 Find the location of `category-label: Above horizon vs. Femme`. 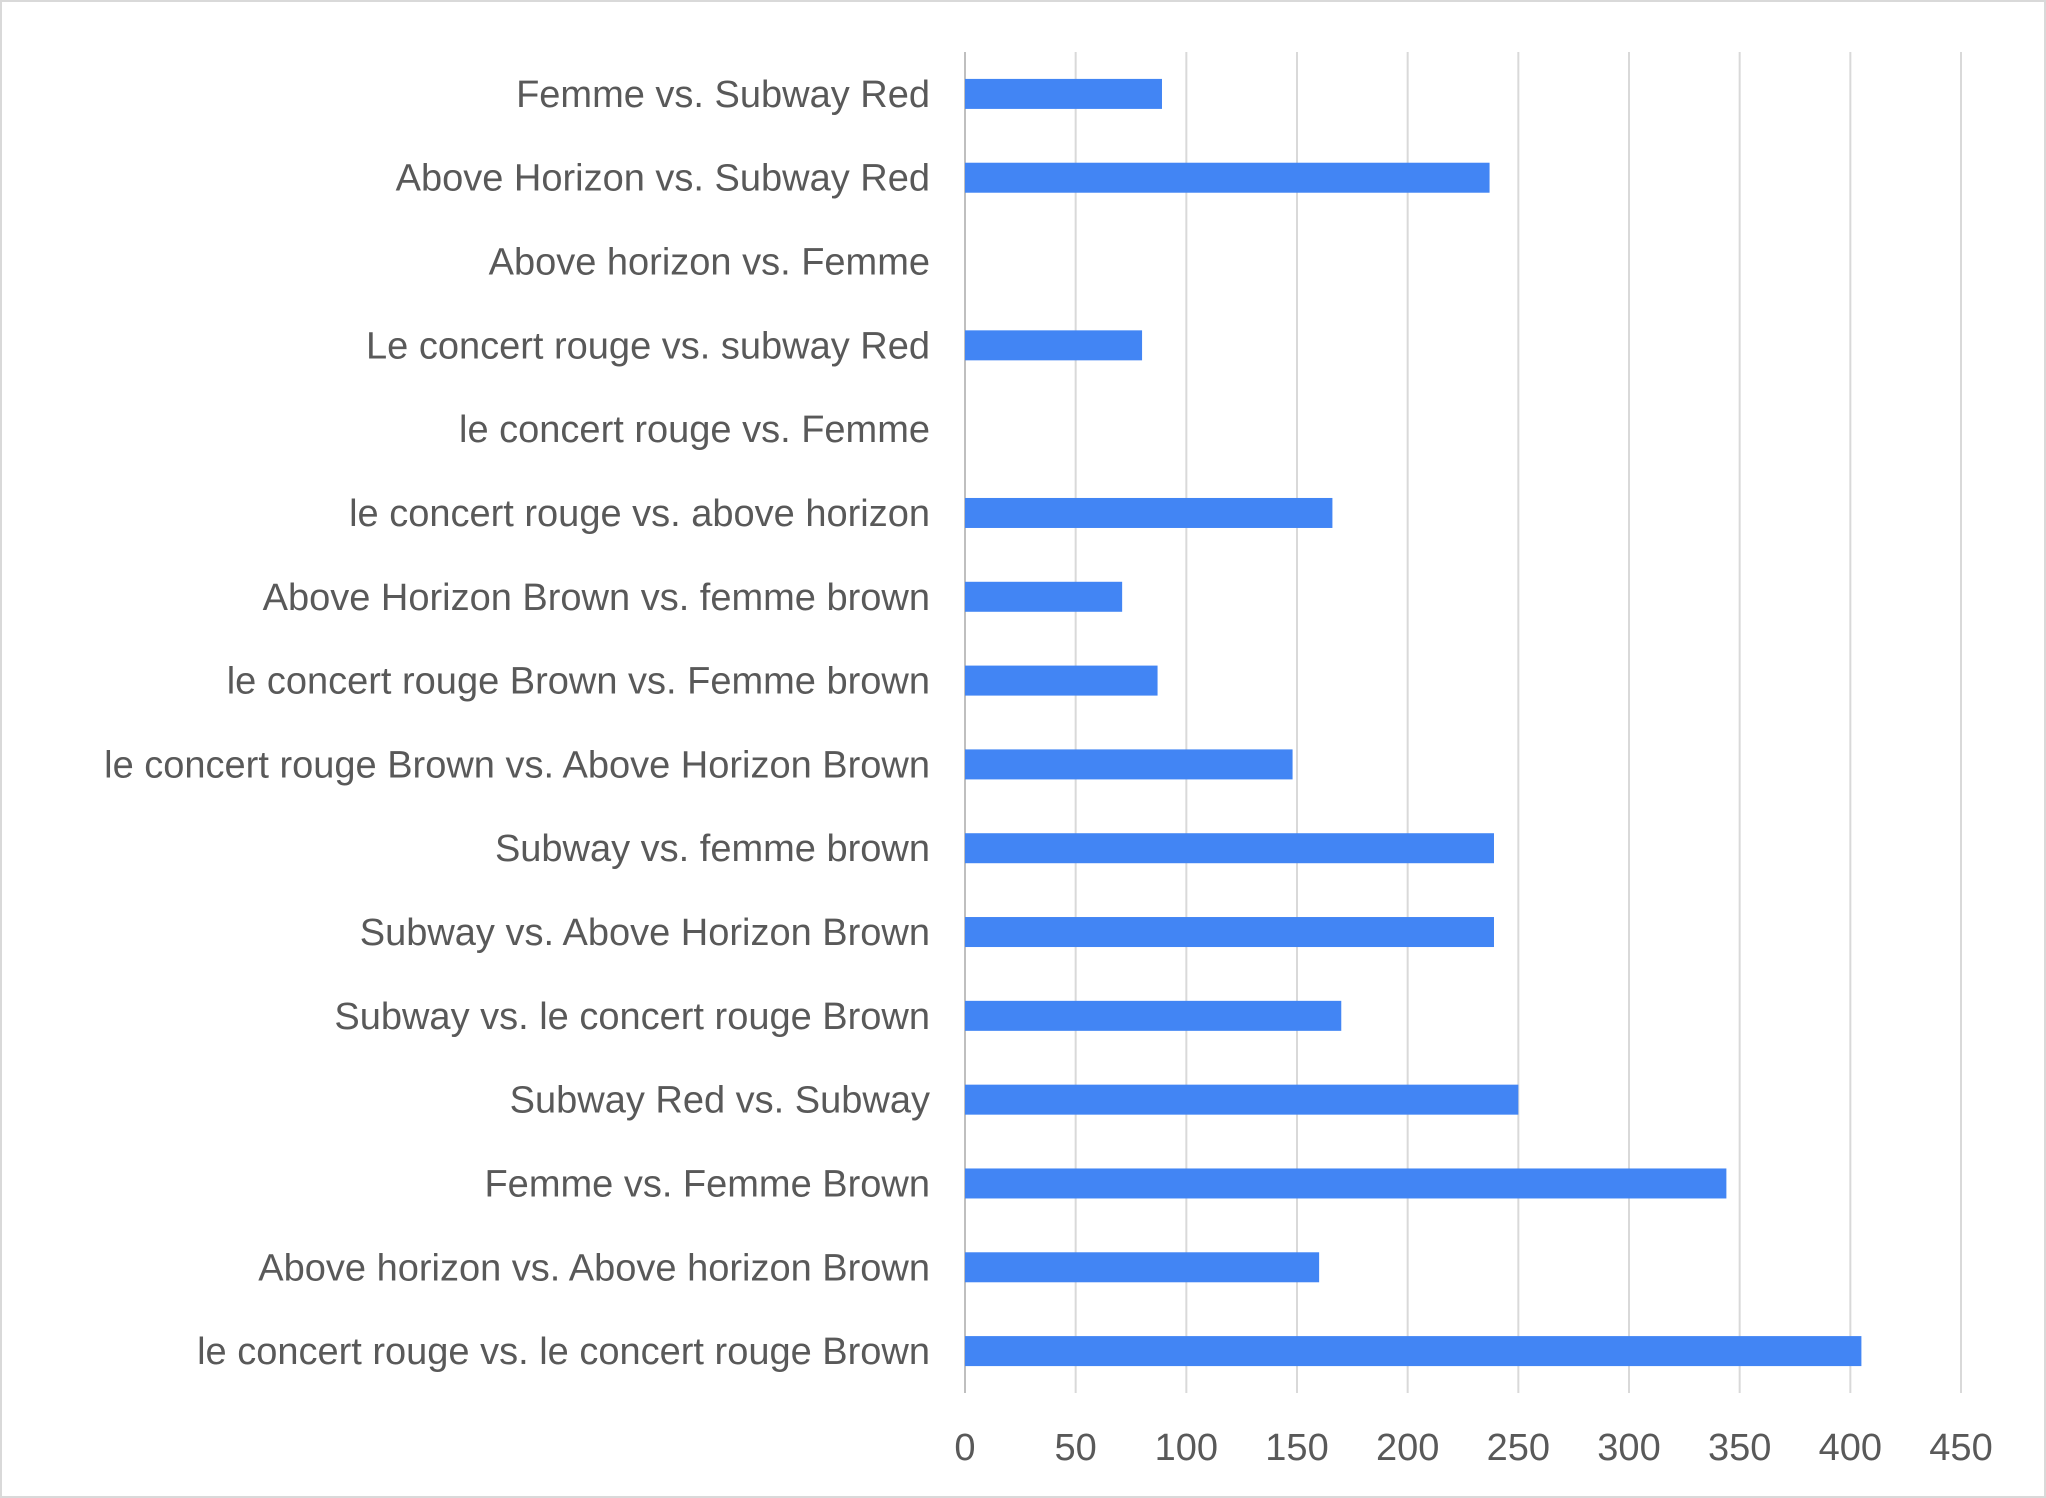

category-label: Above horizon vs. Femme is located at coordinates (709, 263).